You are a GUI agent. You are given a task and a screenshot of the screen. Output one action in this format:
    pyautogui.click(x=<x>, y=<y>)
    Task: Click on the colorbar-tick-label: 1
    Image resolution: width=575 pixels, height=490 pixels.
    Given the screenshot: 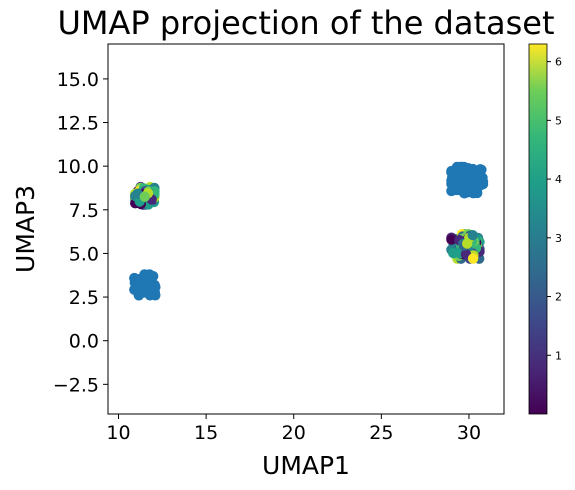 What is the action you would take?
    pyautogui.click(x=558, y=355)
    